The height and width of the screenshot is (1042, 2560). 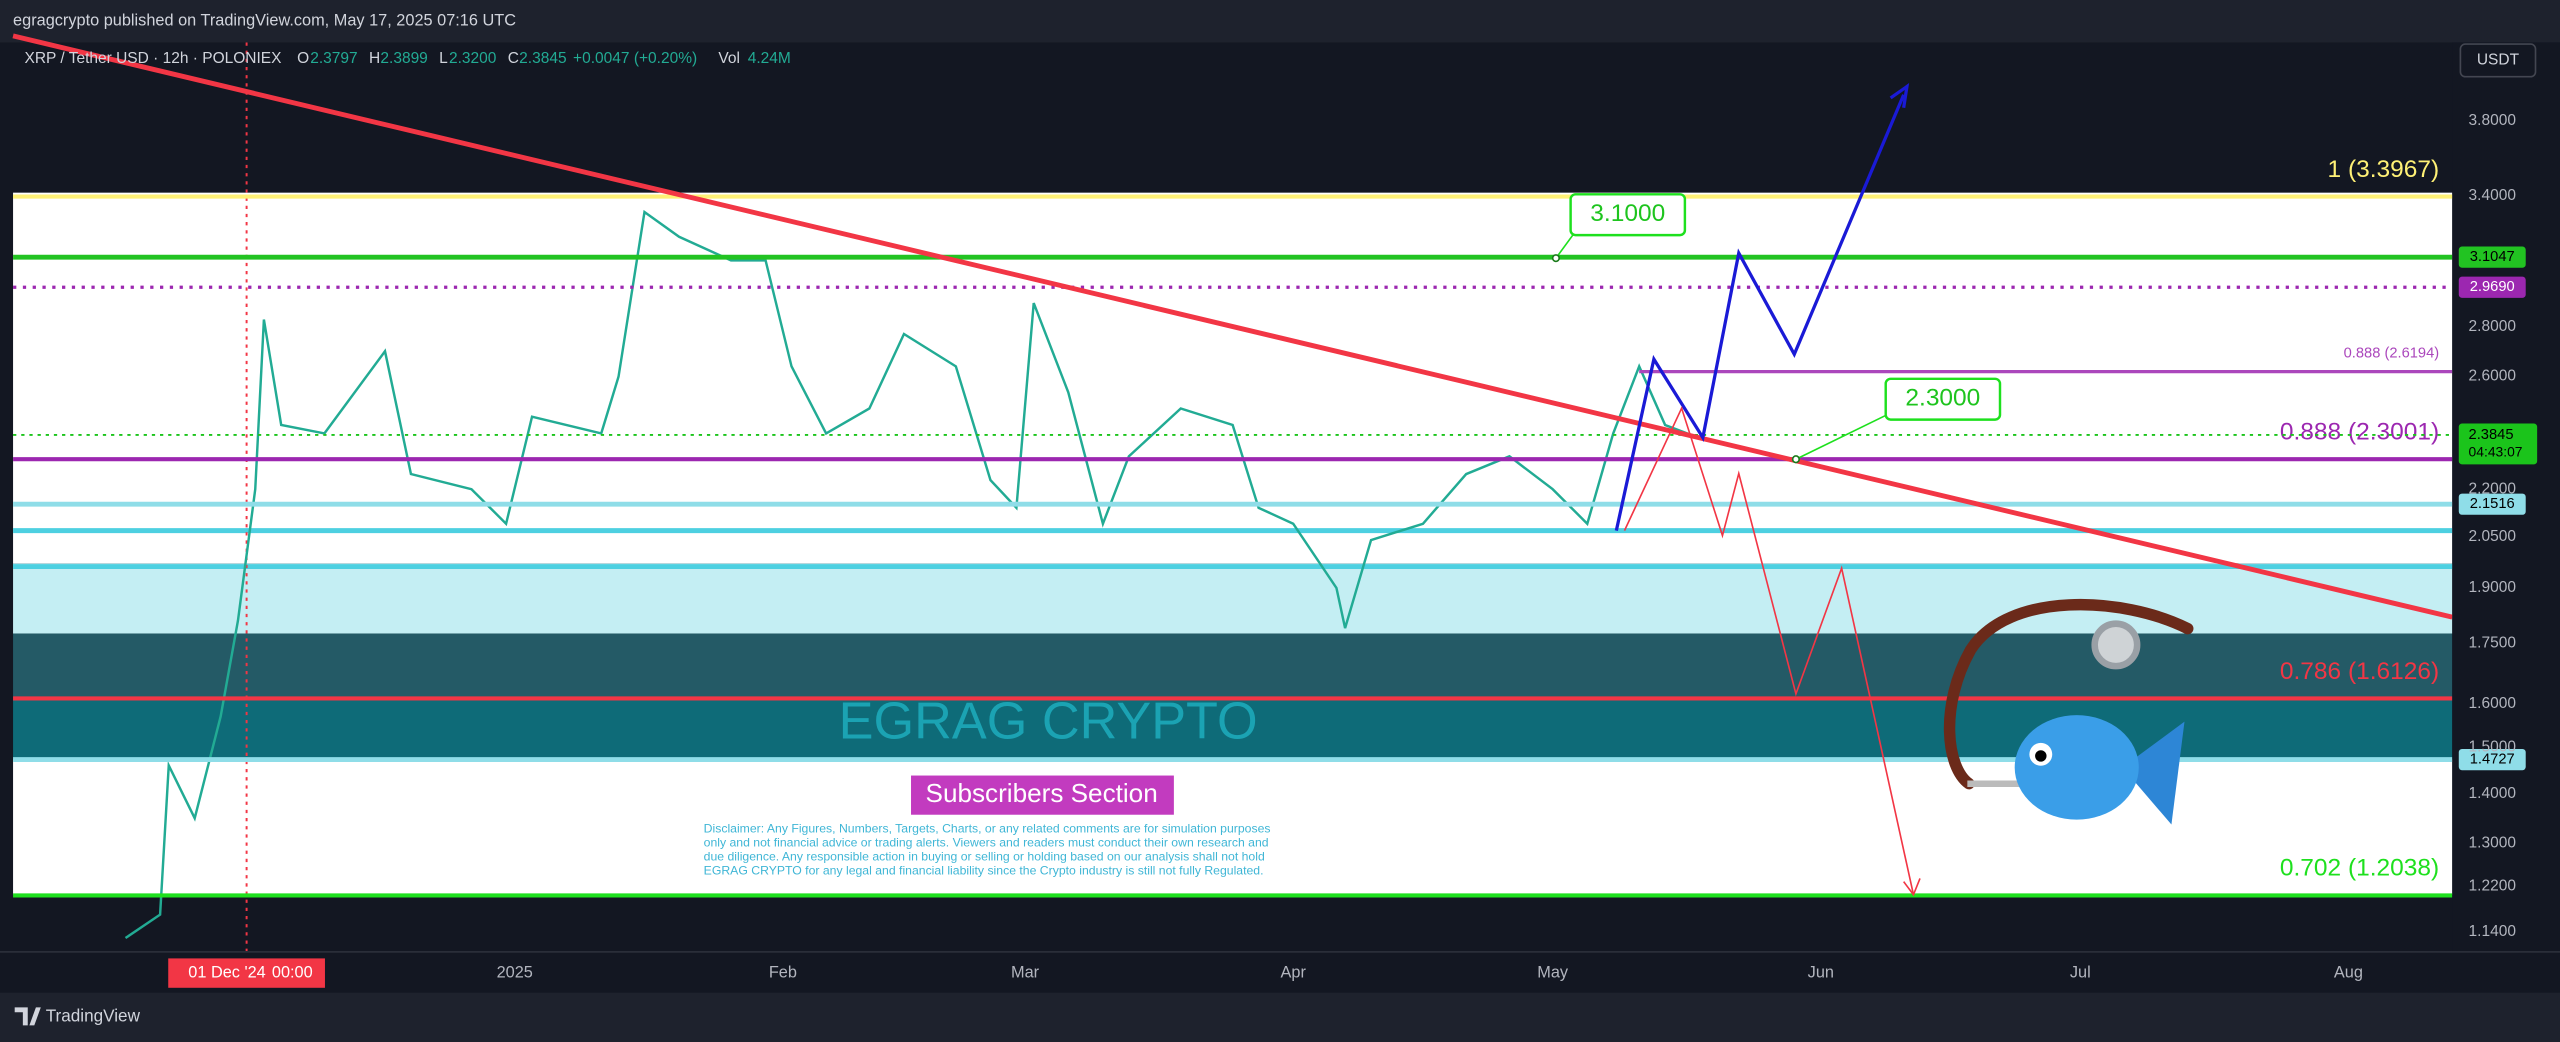 I want to click on projection-up, so click(x=1760, y=312).